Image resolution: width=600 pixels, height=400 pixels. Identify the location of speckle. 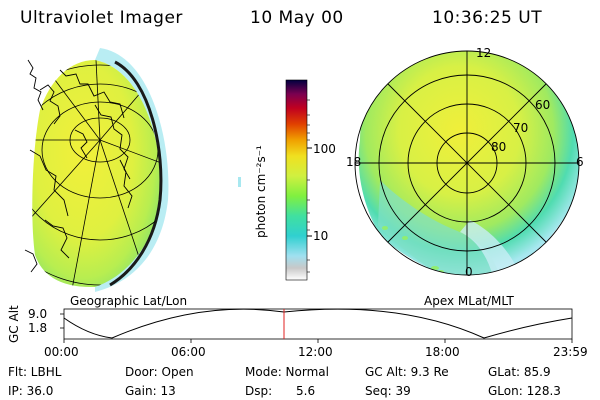
(239, 182).